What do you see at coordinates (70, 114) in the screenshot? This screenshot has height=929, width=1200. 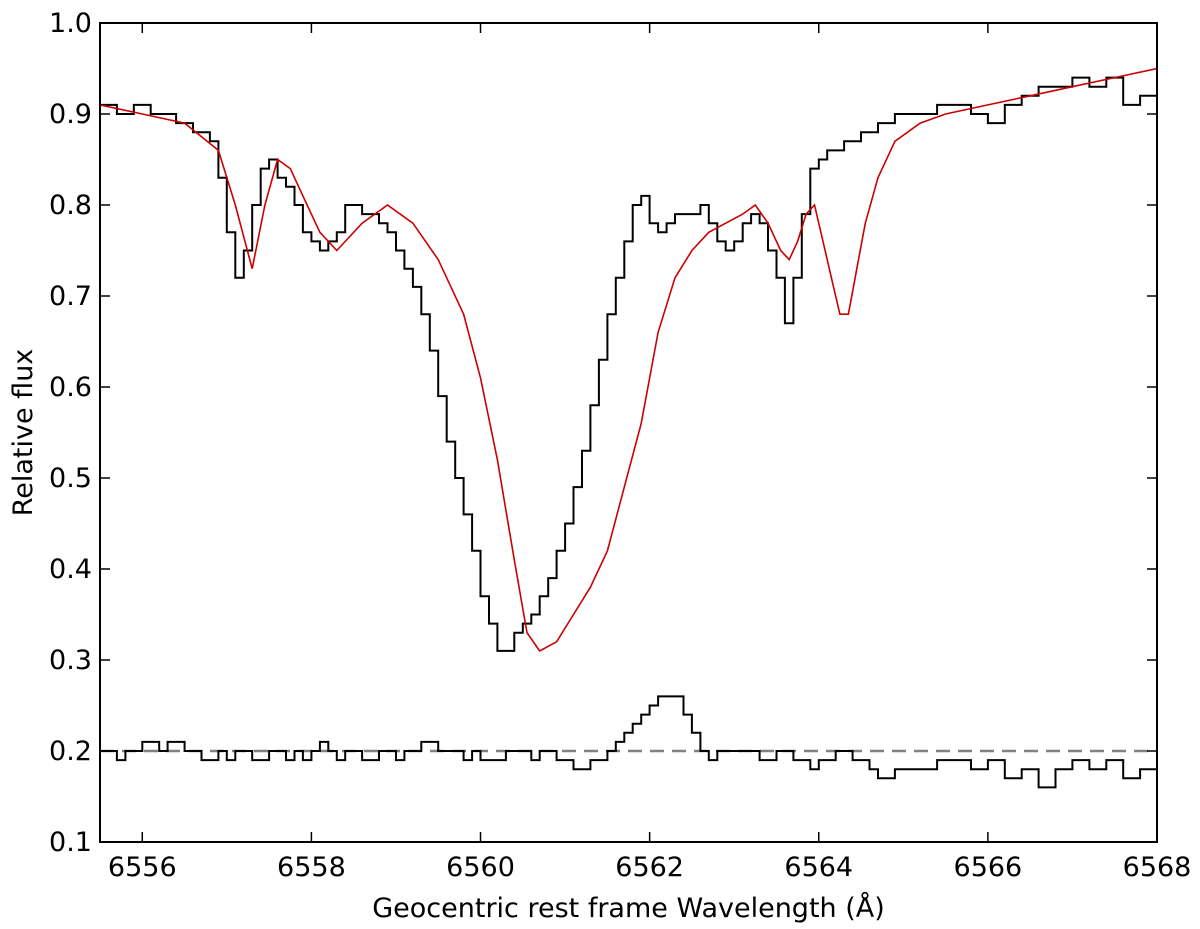 I see `y-tick-label: 0.9` at bounding box center [70, 114].